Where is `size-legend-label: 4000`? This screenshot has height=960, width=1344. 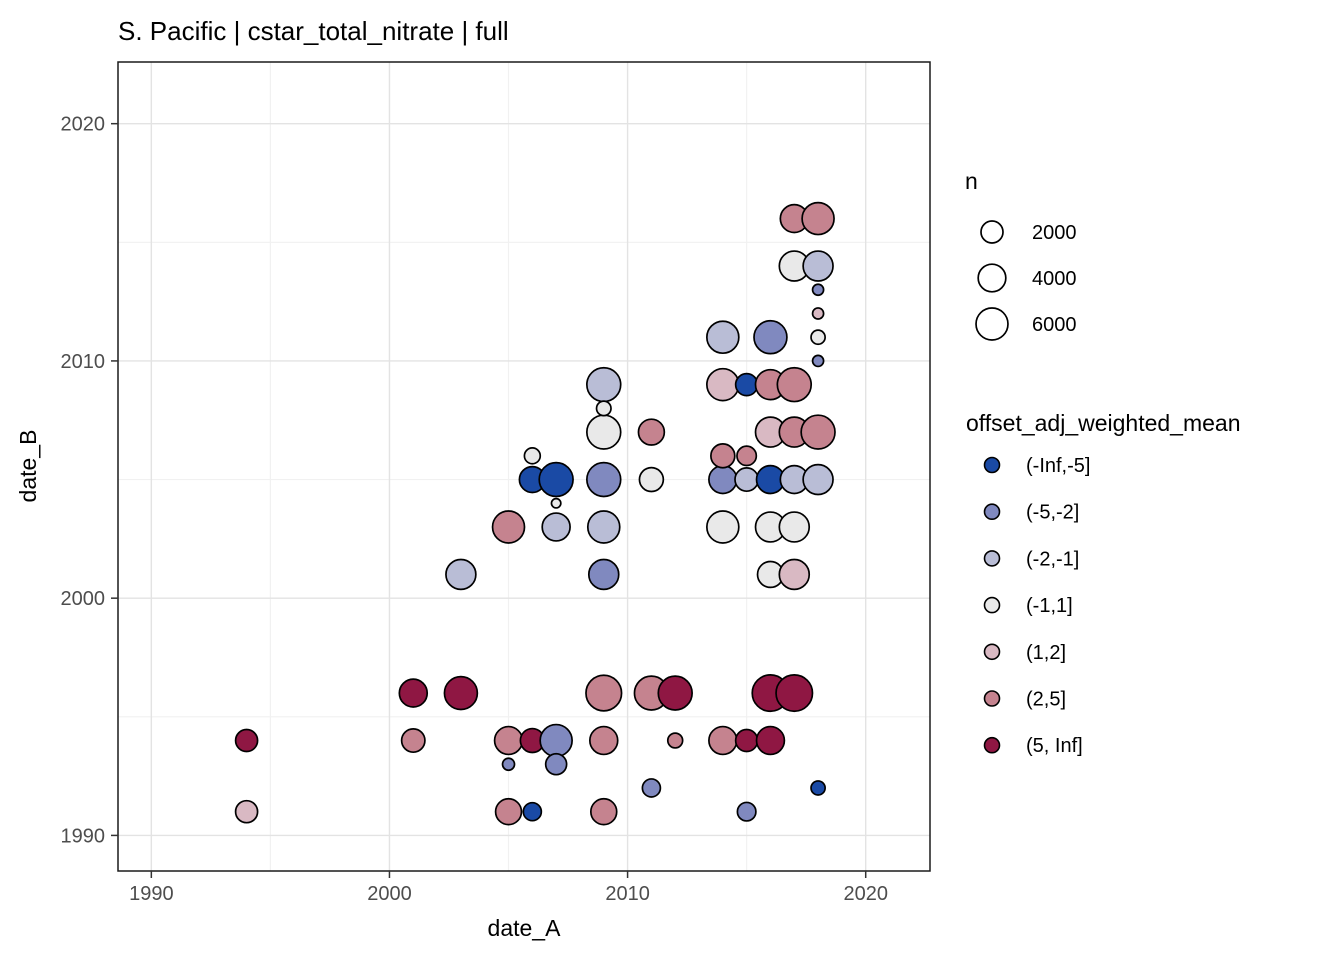 size-legend-label: 4000 is located at coordinates (1054, 279).